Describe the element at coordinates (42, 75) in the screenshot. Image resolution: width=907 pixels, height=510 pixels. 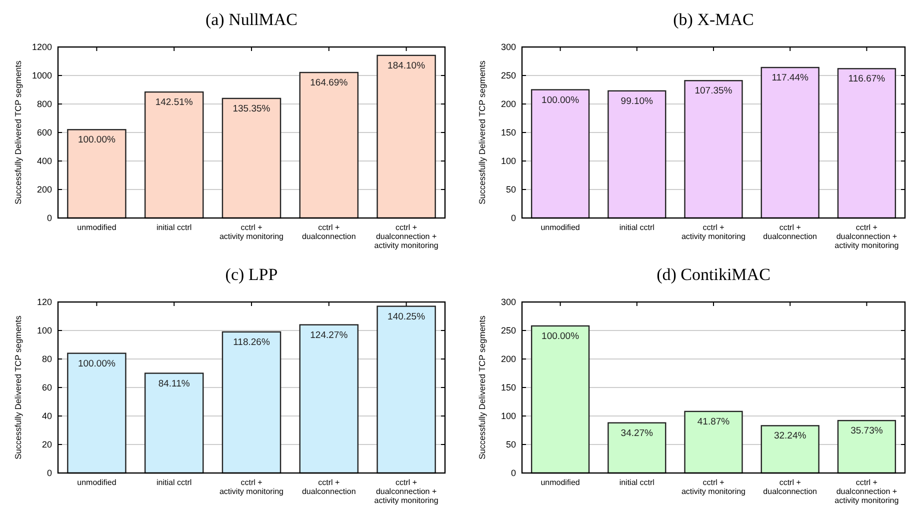
I see `y-tick-label: 1000` at that location.